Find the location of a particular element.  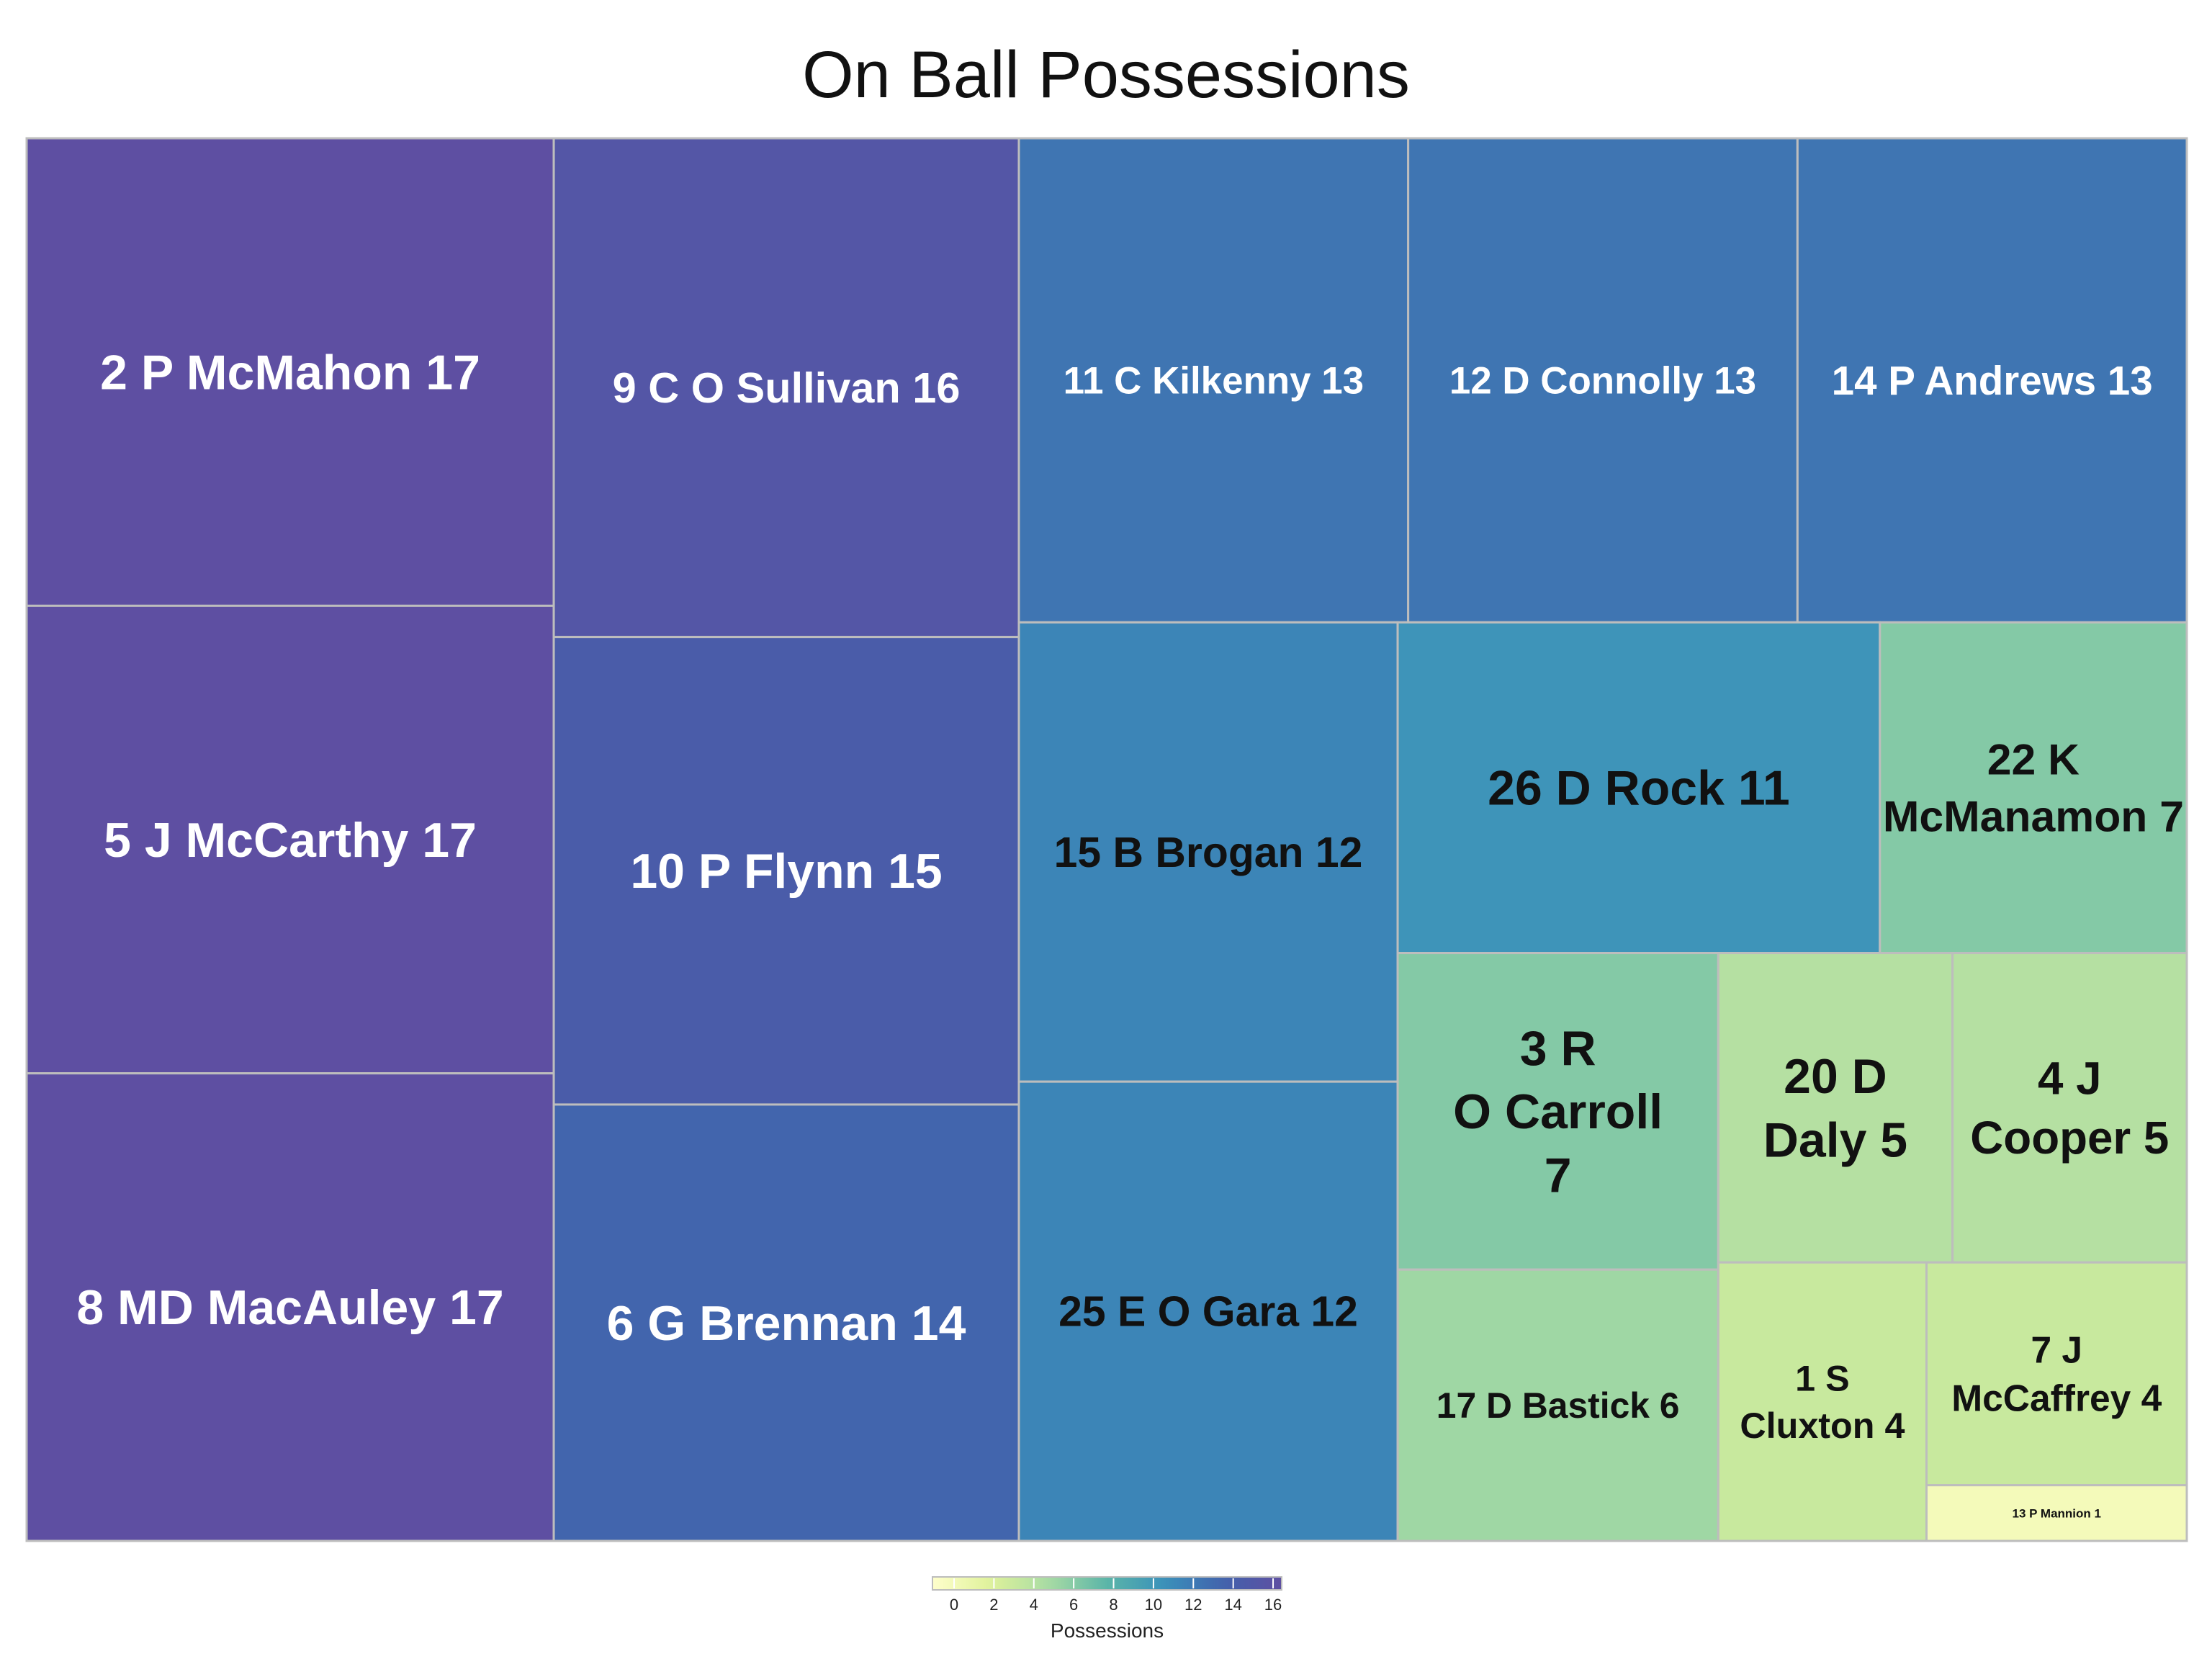

tile-13-p-mannion: 13 P Mannion 1 is located at coordinates (2056, 1513).